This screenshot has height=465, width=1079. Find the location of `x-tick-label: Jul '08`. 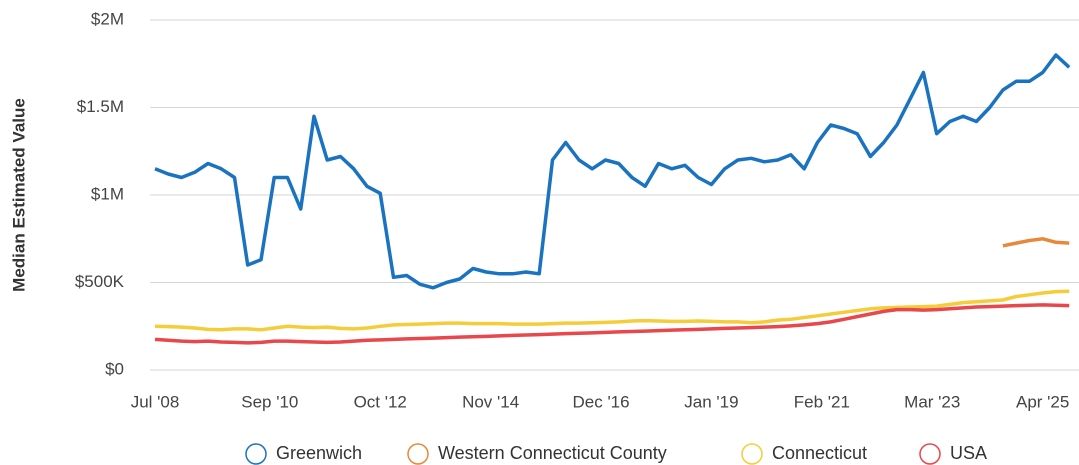

x-tick-label: Jul '08 is located at coordinates (155, 401).